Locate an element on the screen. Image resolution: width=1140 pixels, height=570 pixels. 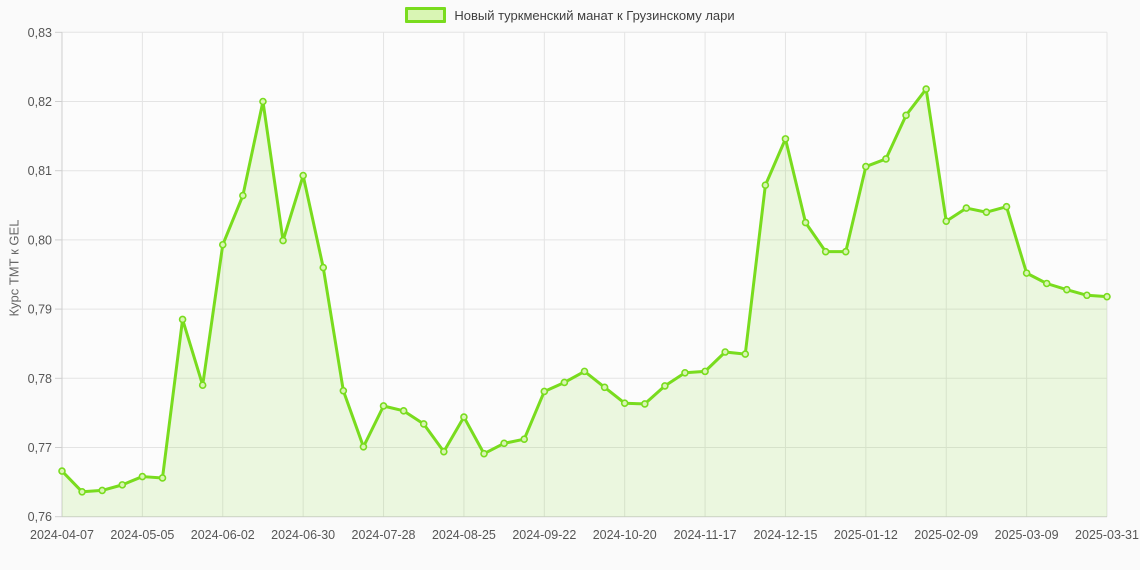
x-tick-label: 2024-11-17 is located at coordinates (705, 535).